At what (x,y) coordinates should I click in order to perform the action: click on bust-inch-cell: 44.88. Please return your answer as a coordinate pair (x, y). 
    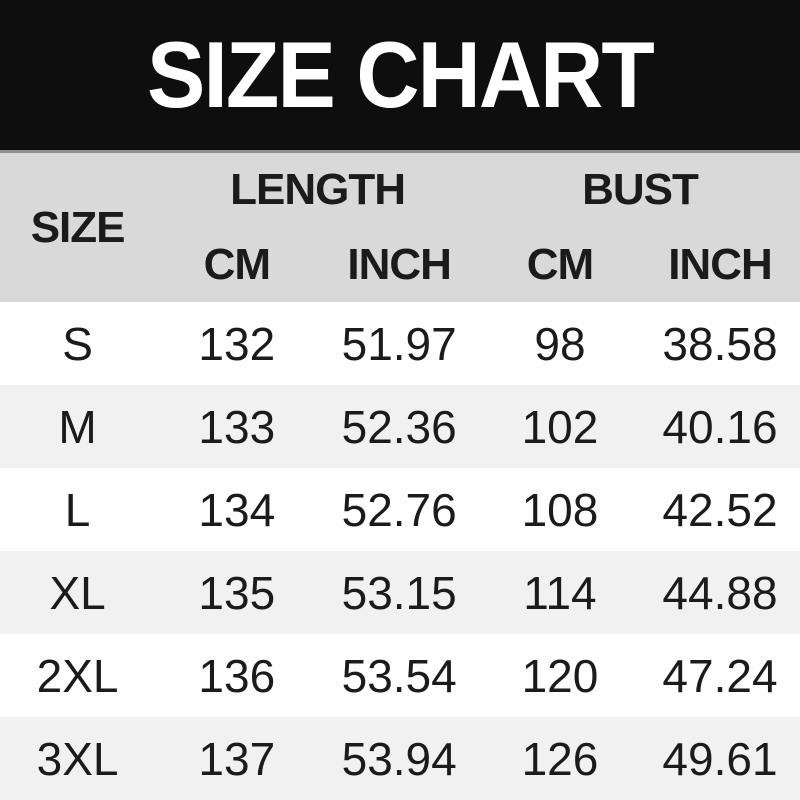
    Looking at the image, I should click on (719, 592).